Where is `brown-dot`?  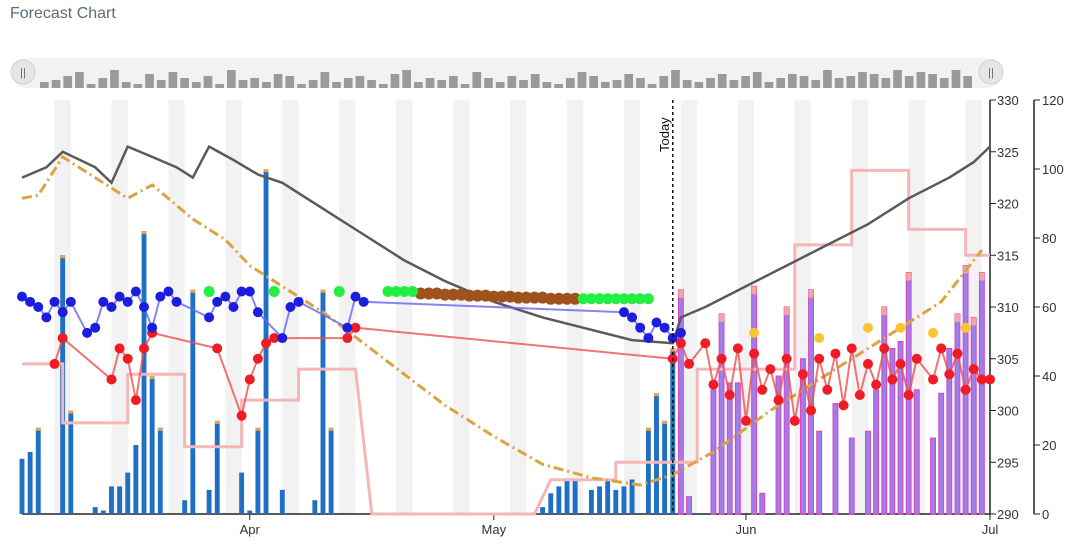
brown-dot is located at coordinates (575, 298).